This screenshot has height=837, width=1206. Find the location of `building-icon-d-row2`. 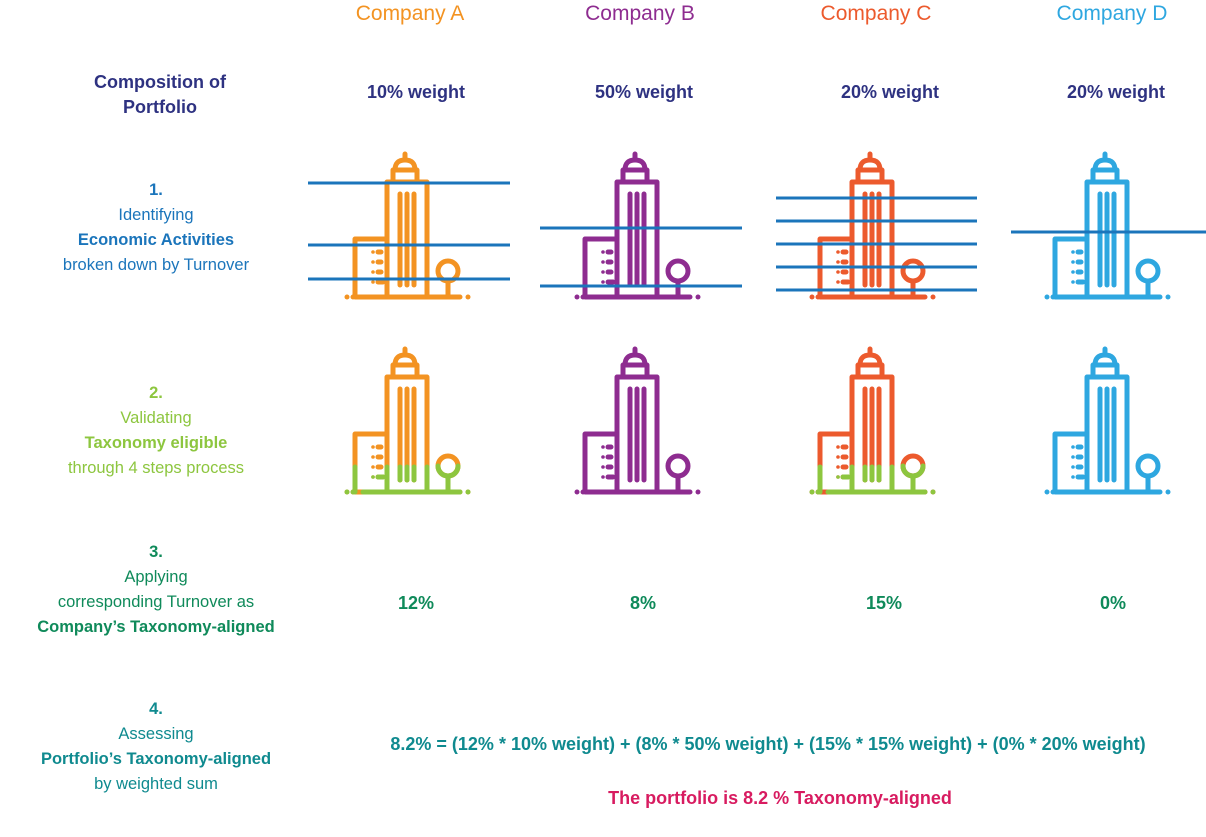

building-icon-d-row2 is located at coordinates (1107, 420).